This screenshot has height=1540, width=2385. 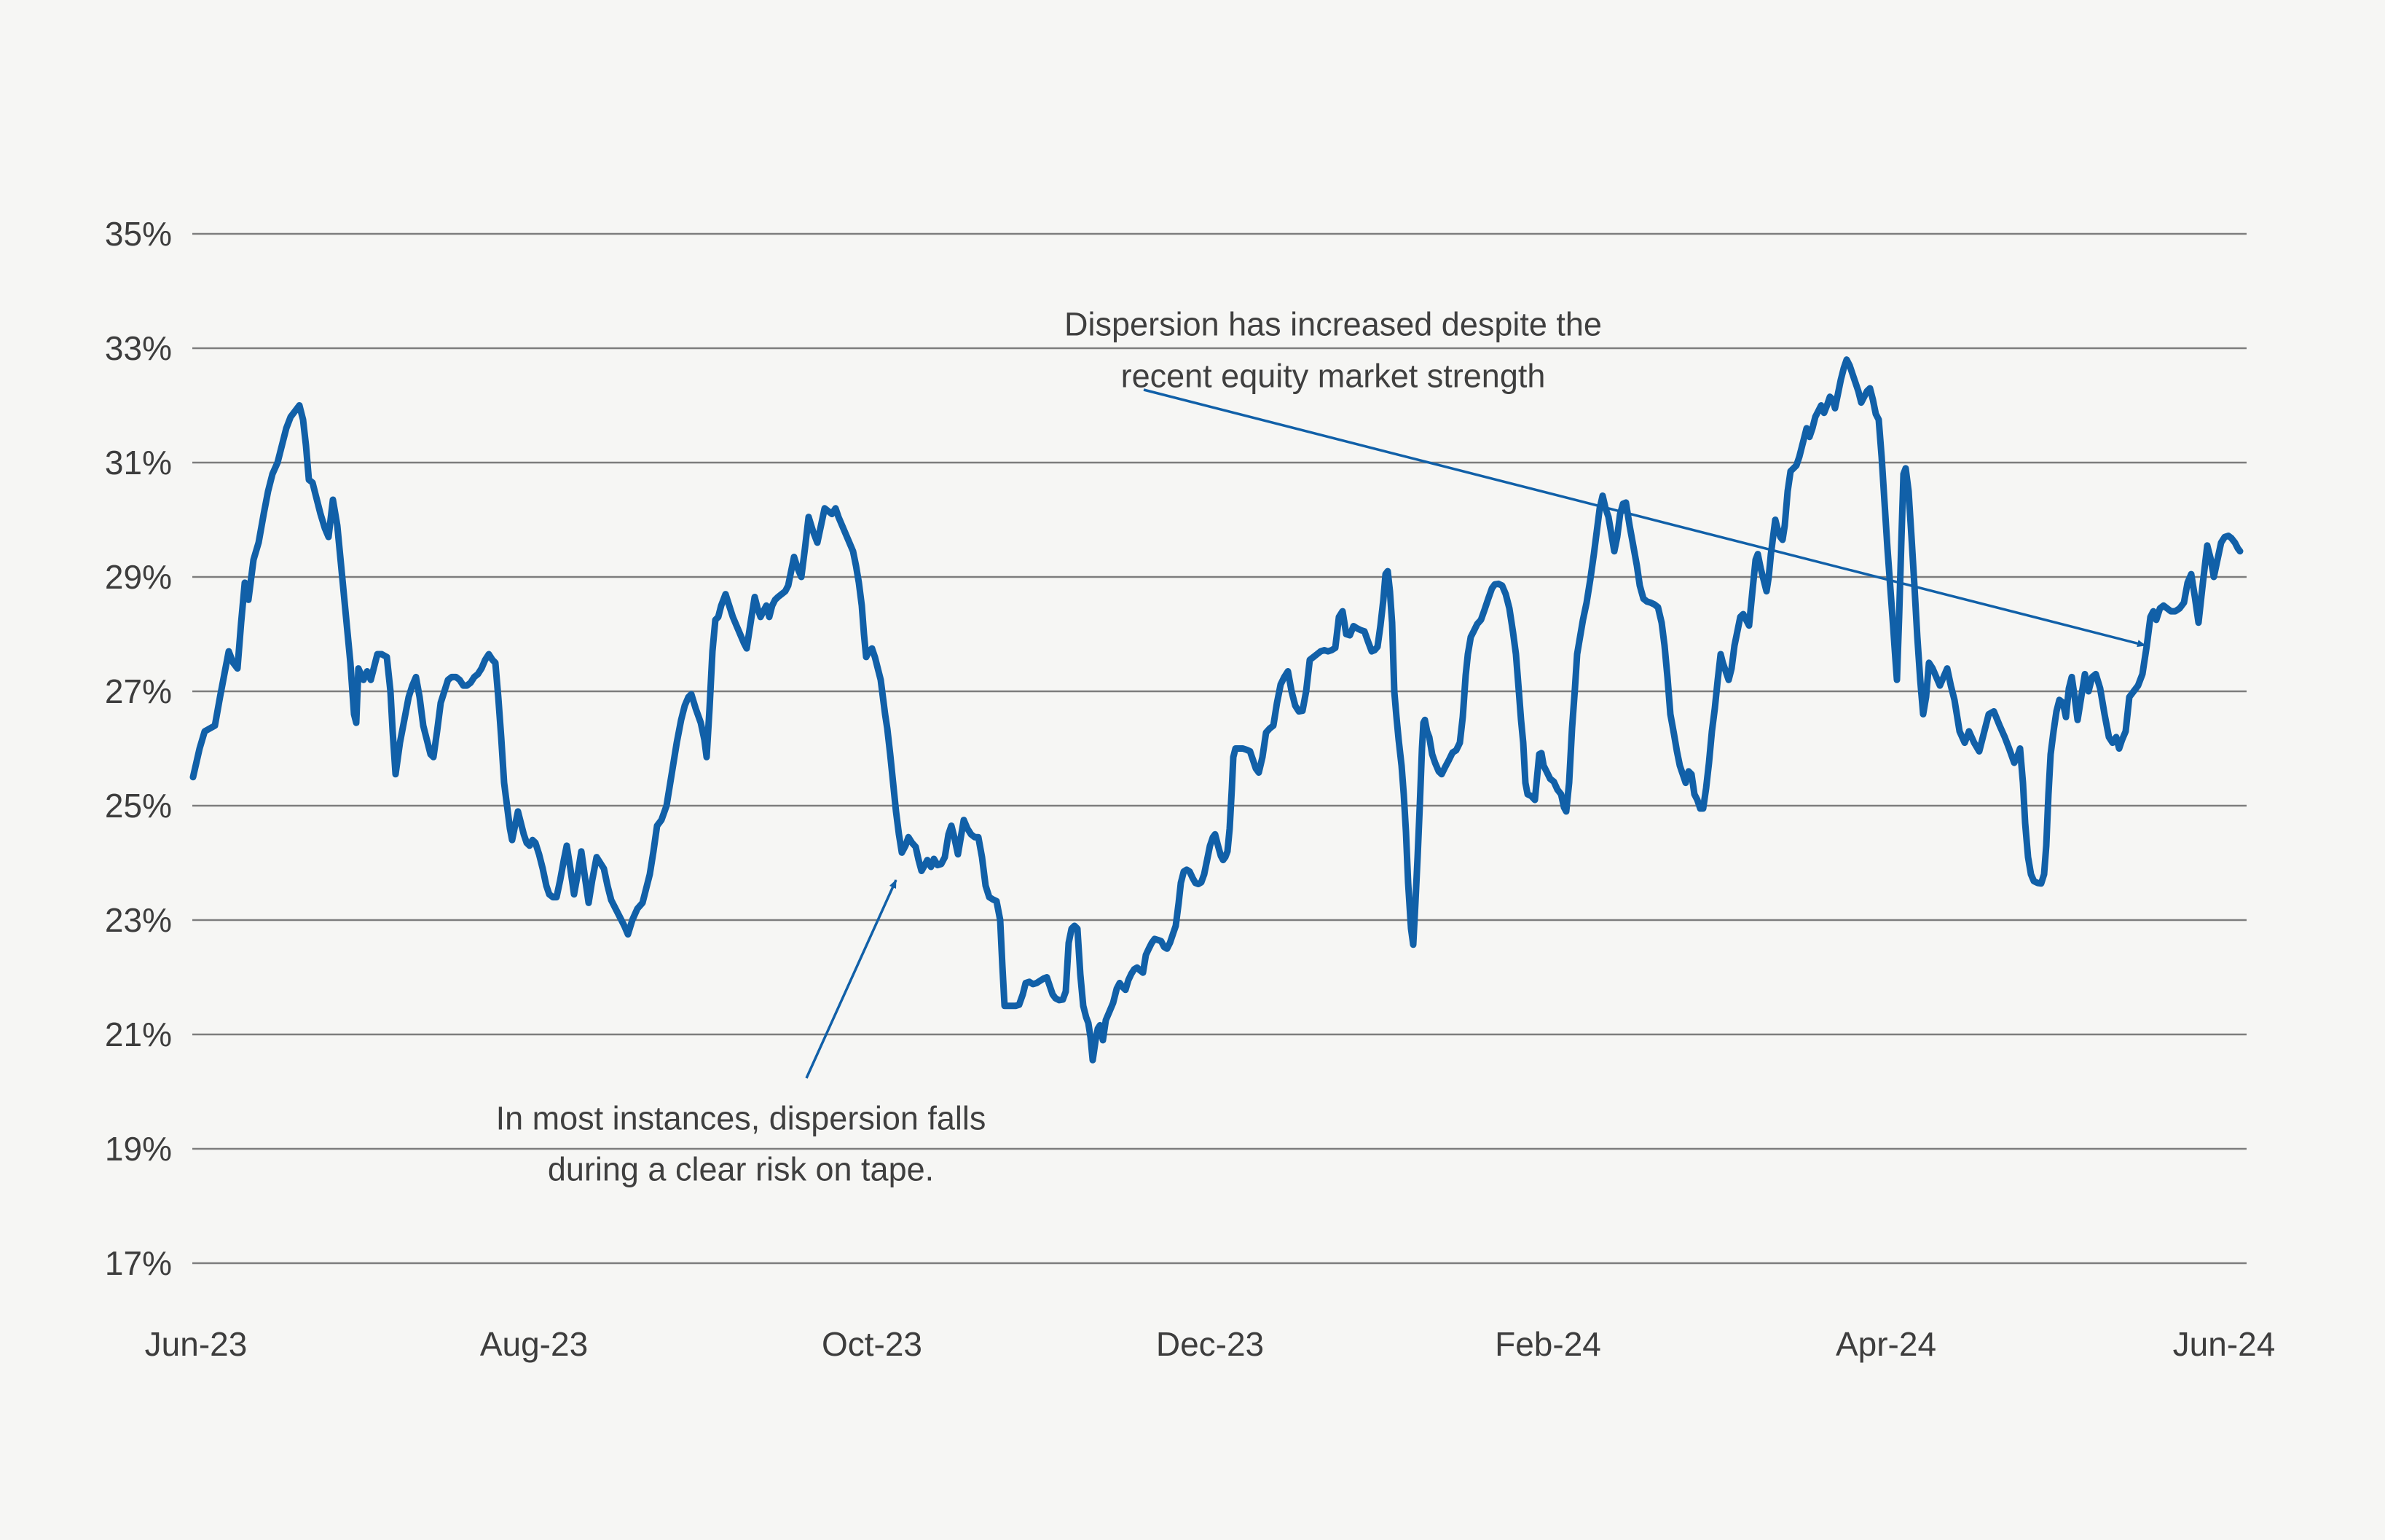 What do you see at coordinates (851, 979) in the screenshot?
I see `risk-on-note-arrow` at bounding box center [851, 979].